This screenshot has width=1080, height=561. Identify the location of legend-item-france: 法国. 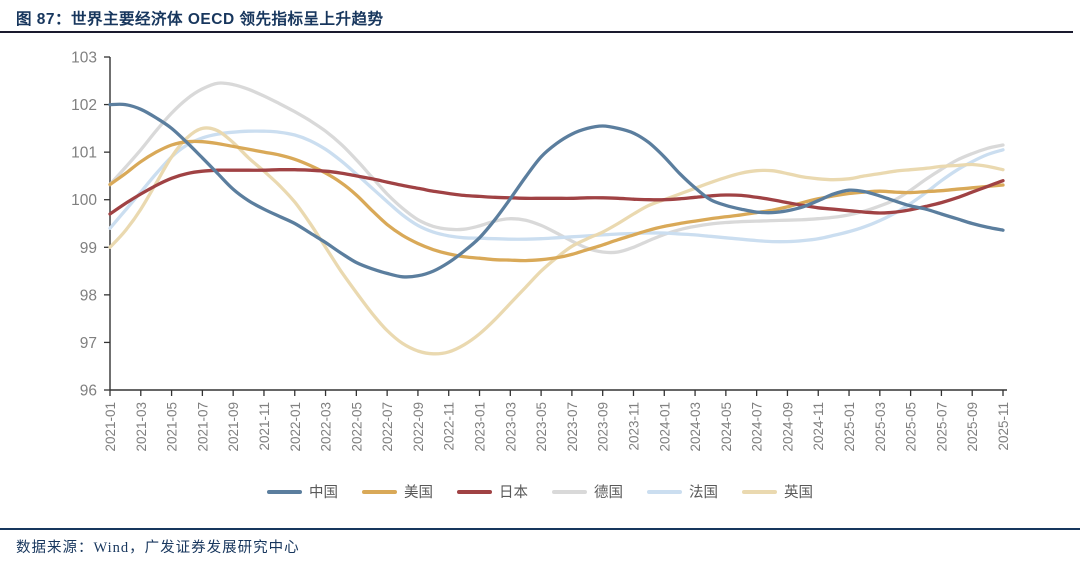
(682, 491).